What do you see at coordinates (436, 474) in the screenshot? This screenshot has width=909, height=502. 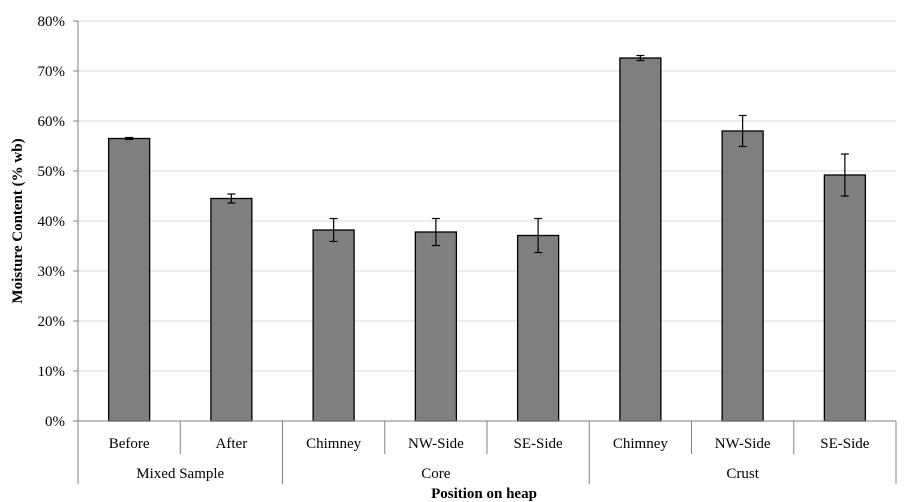 I see `group-label: Core` at bounding box center [436, 474].